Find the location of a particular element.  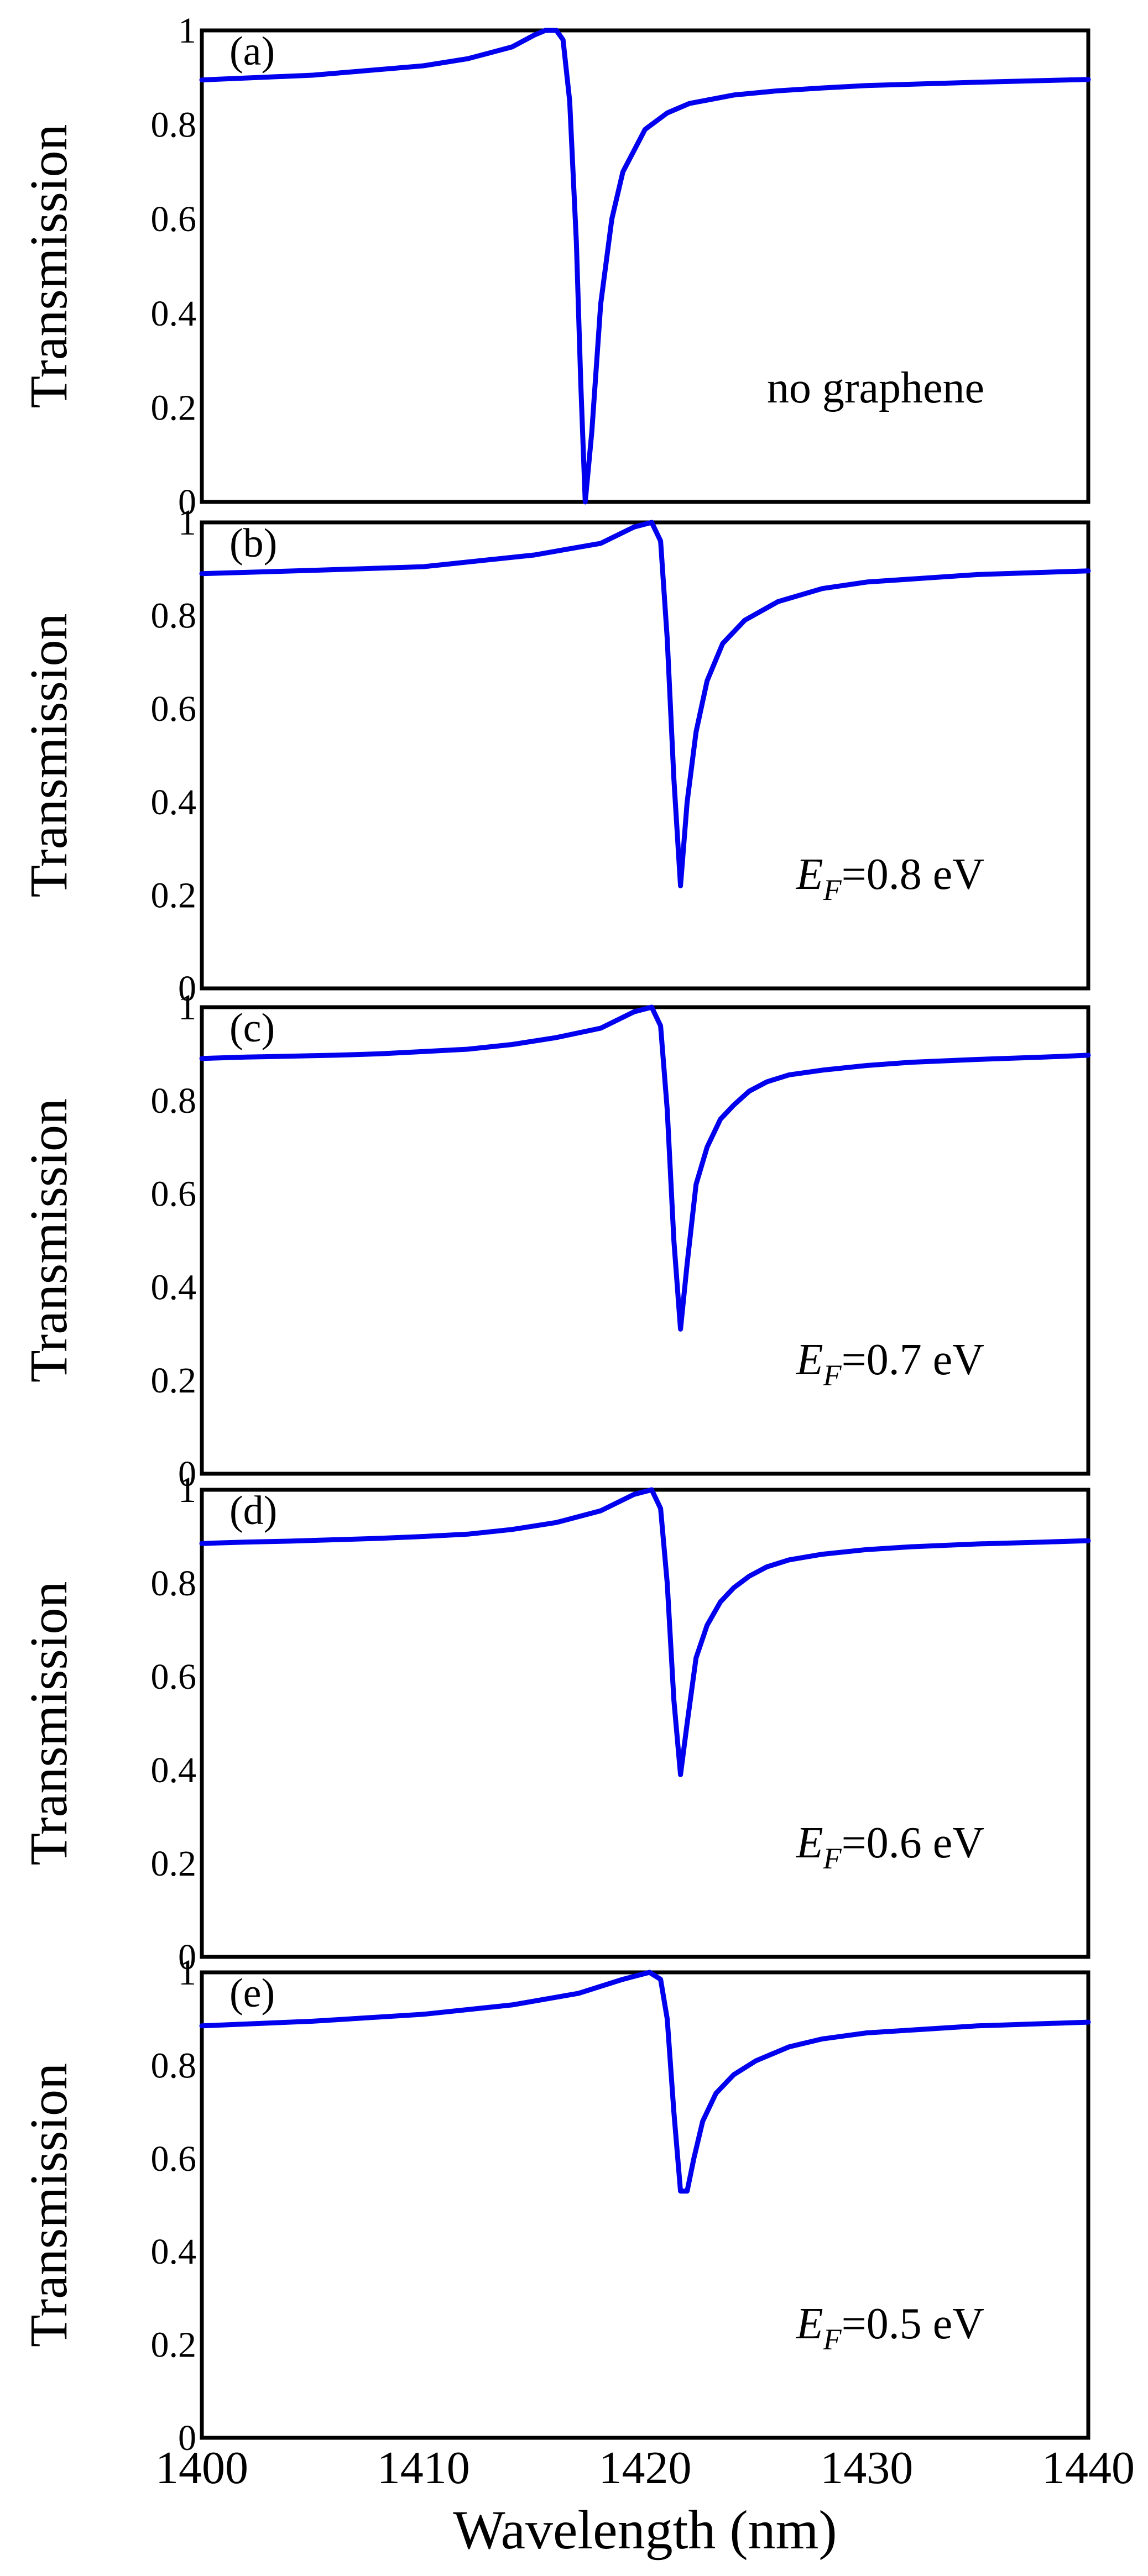

annotation-value: =0.7 eV is located at coordinates (913, 1360).